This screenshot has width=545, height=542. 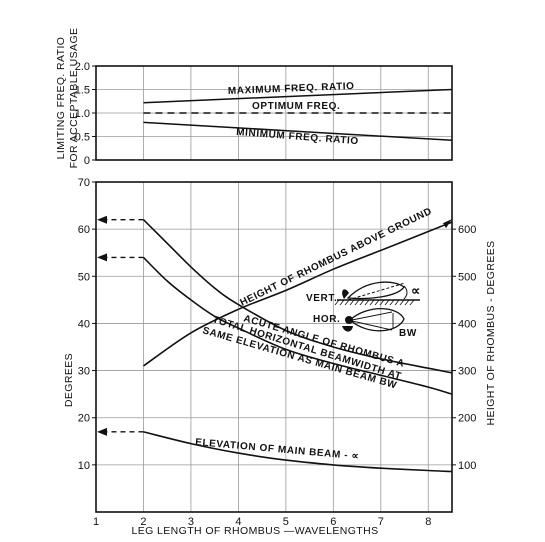 I want to click on left-y-axis-label: DEGREES, so click(x=69, y=380).